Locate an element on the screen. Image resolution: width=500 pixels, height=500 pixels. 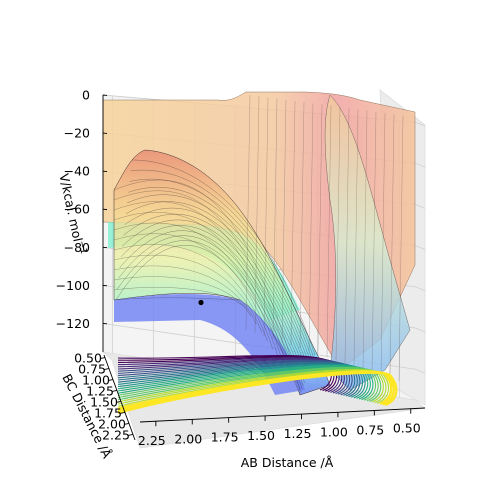
z-tick-label: 0 is located at coordinates (86, 95).